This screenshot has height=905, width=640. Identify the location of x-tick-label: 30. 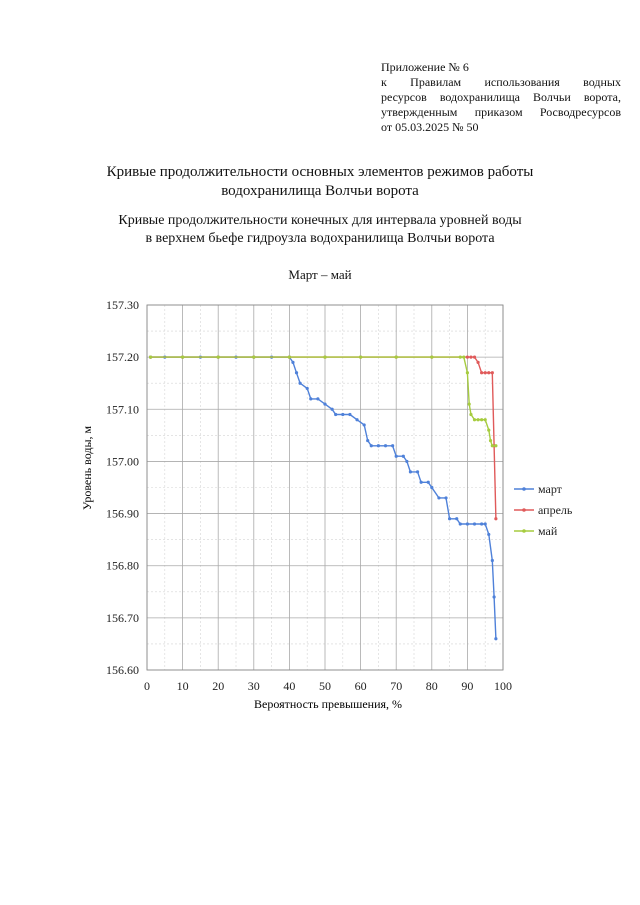
(254, 686).